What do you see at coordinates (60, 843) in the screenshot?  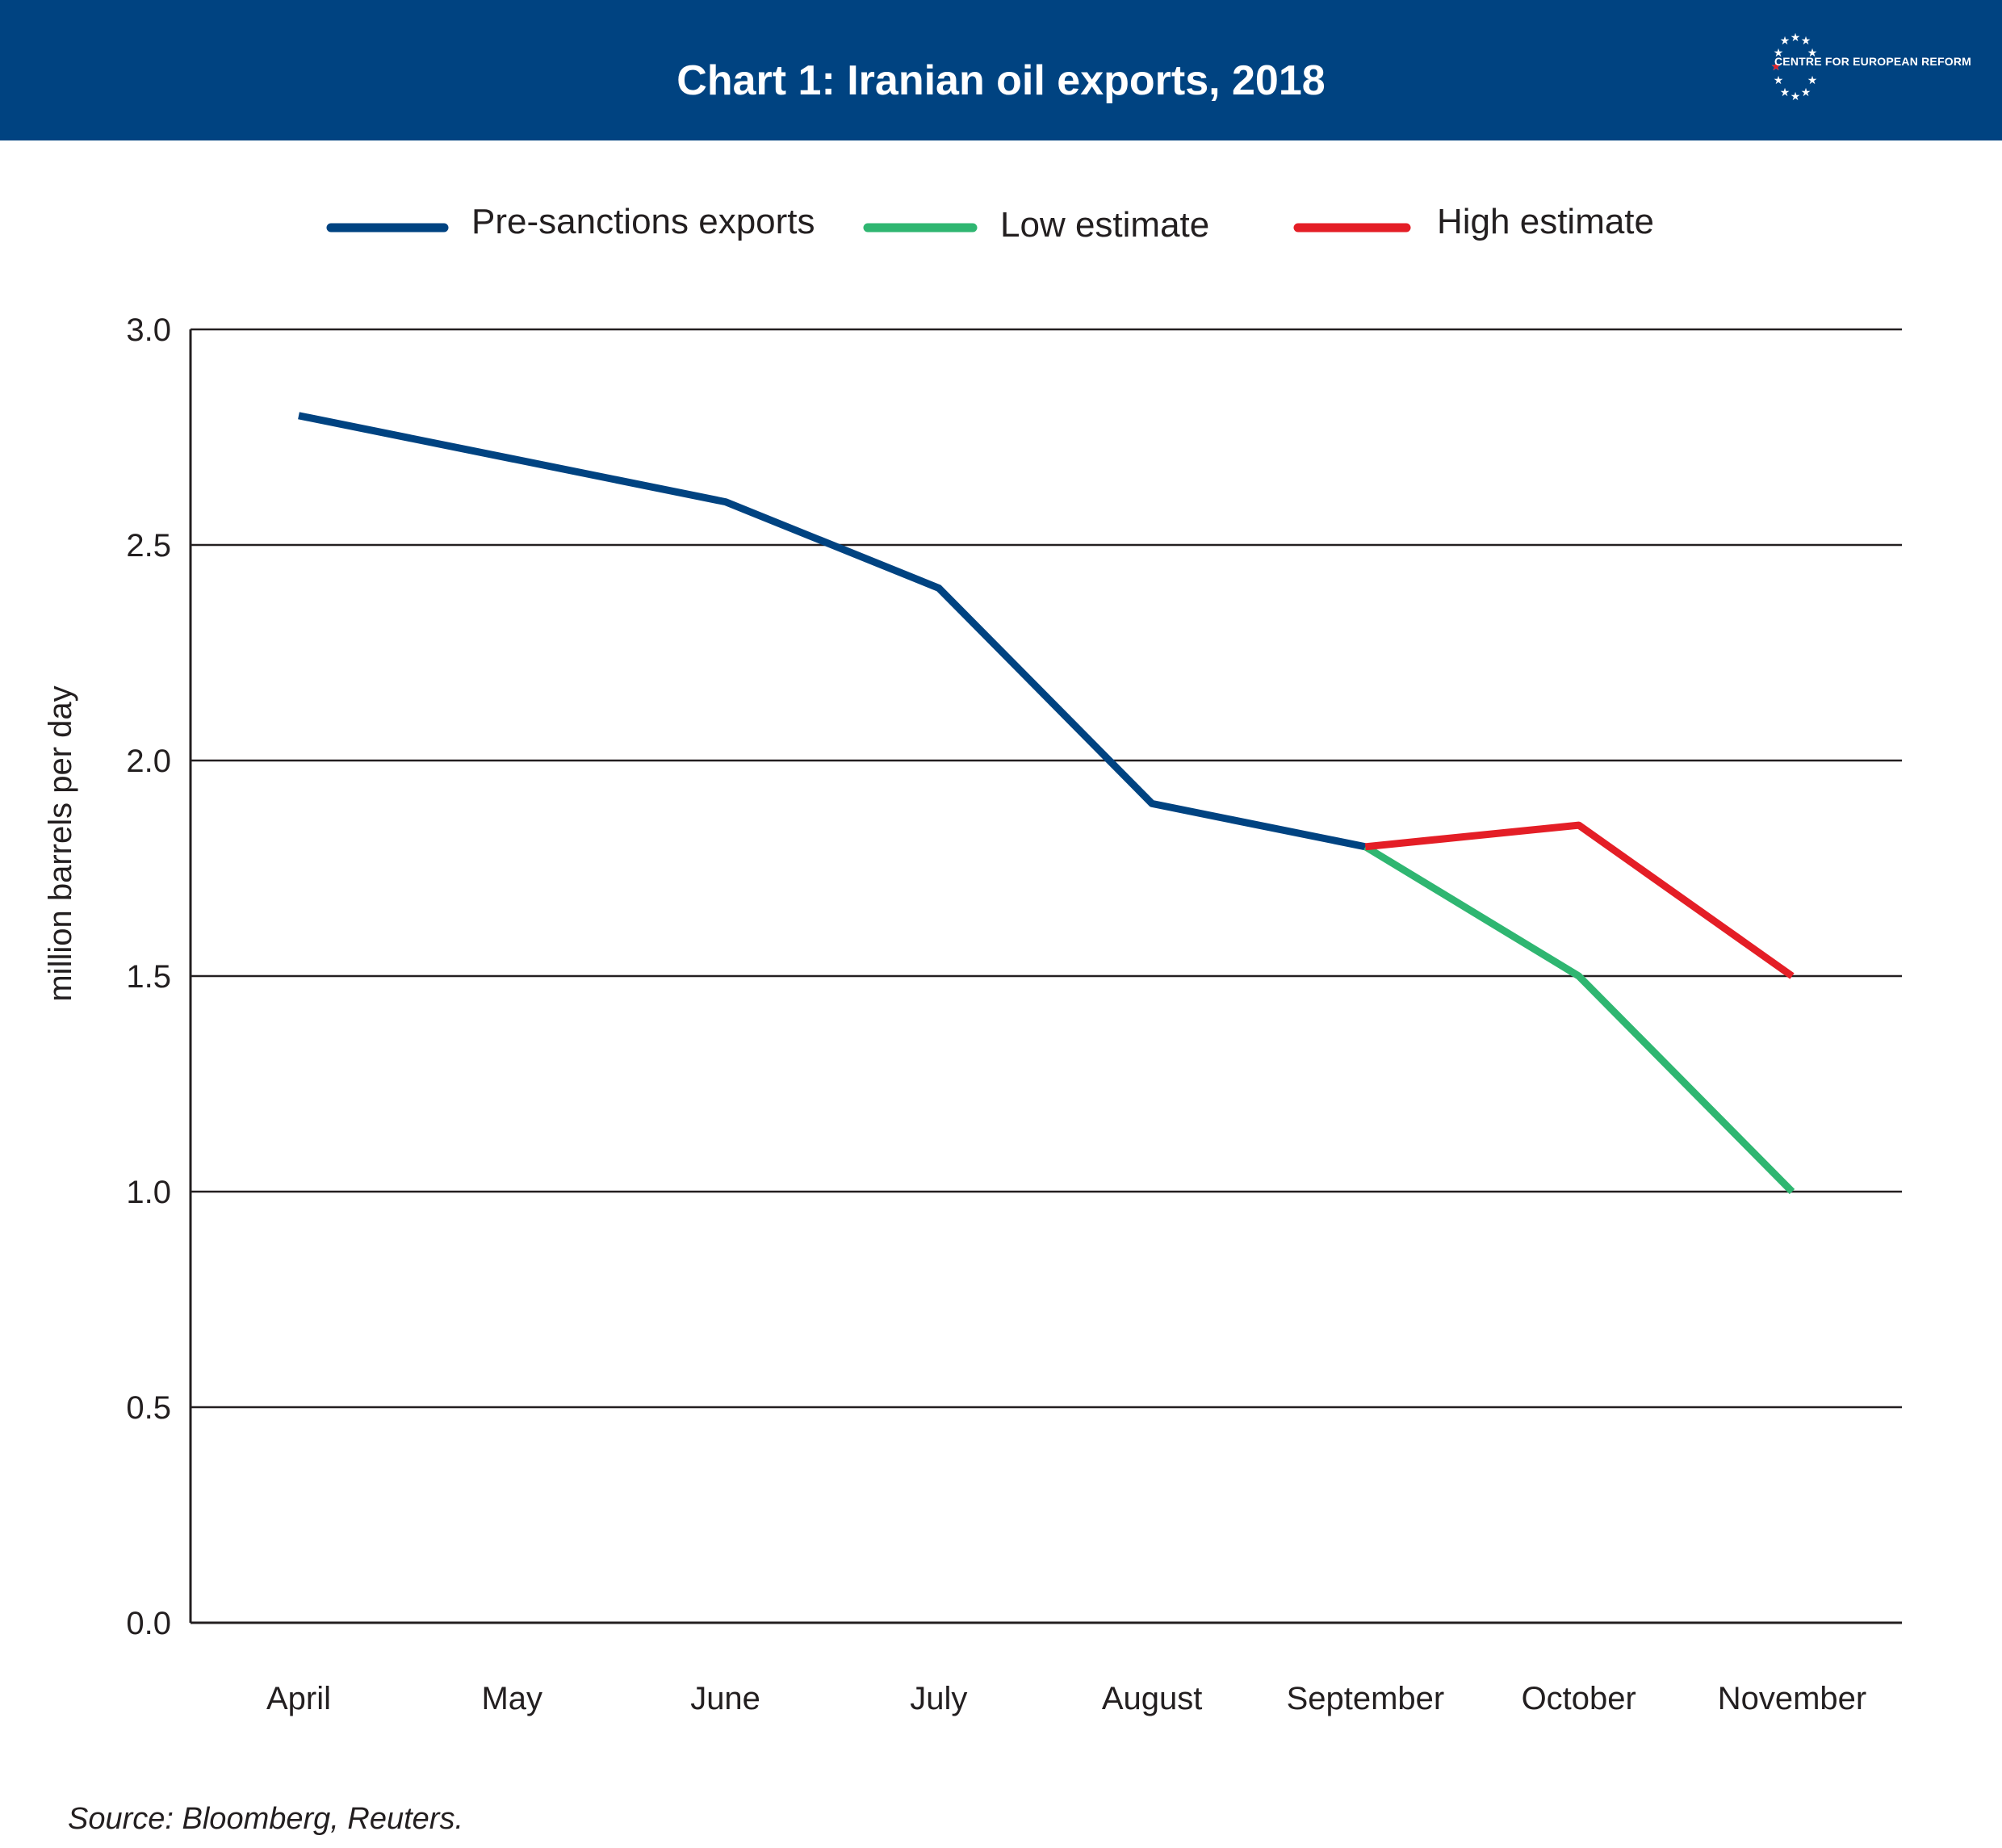 I see `y-axis-label: million barrels per day` at bounding box center [60, 843].